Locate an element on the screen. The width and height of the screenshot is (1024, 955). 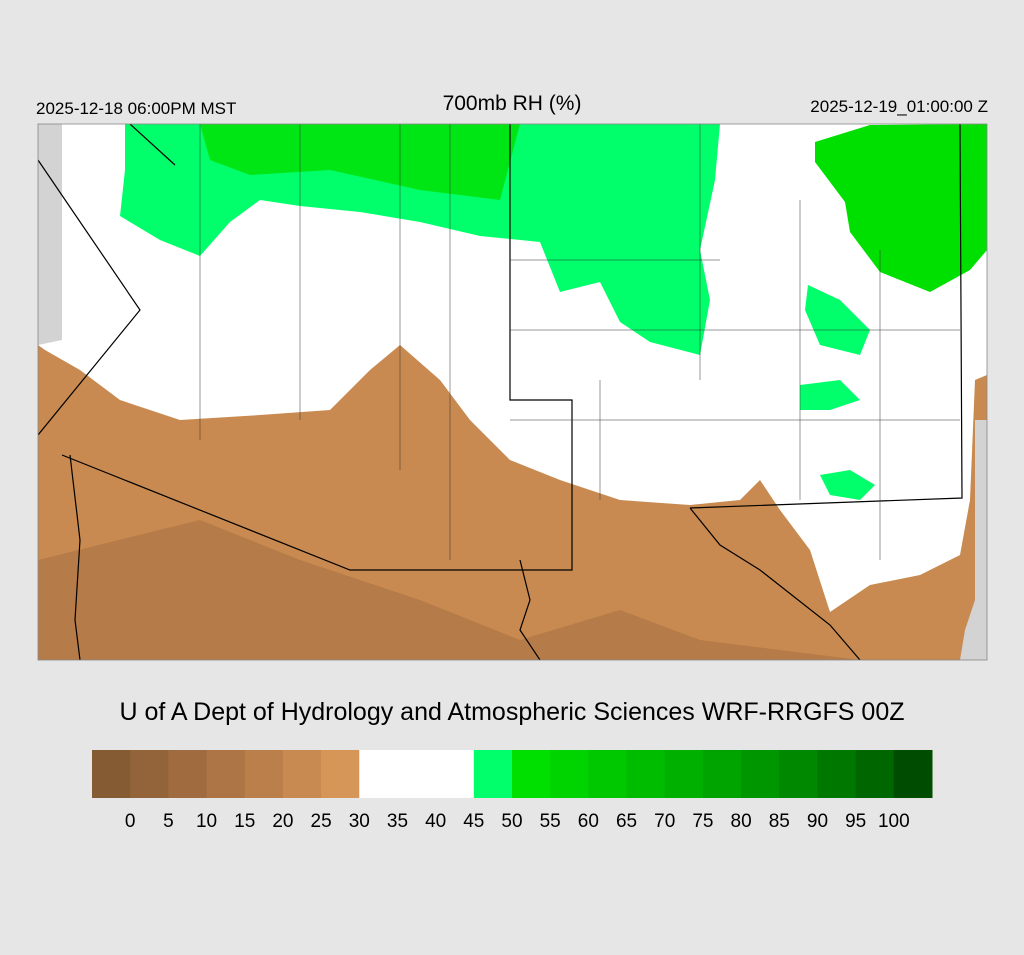
moist-region-east is located at coordinates (901, 208).